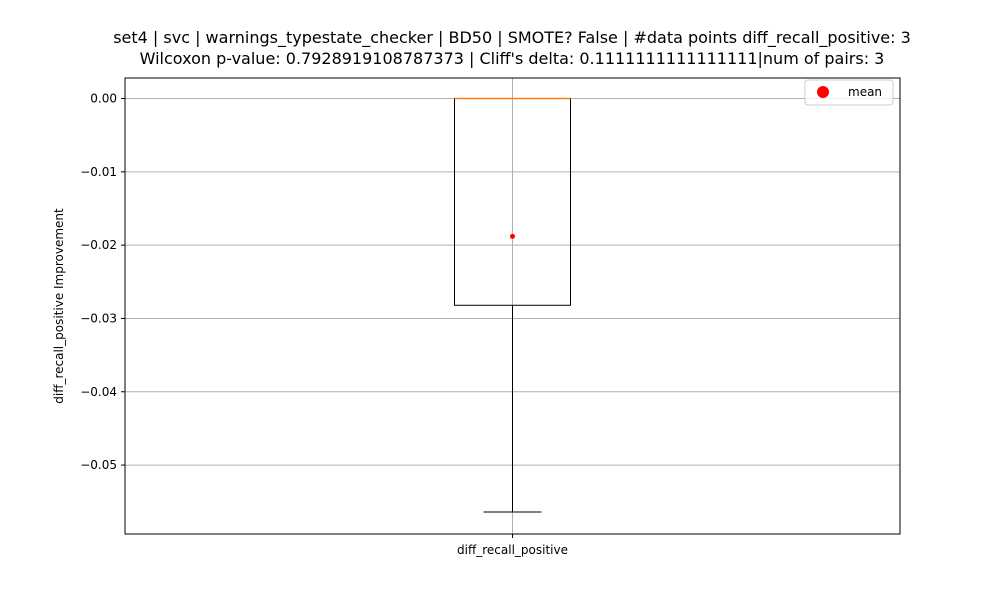 Image resolution: width=1000 pixels, height=600 pixels. Describe the element at coordinates (98, 172) in the screenshot. I see `y-tick-label-1: −0.01` at that location.